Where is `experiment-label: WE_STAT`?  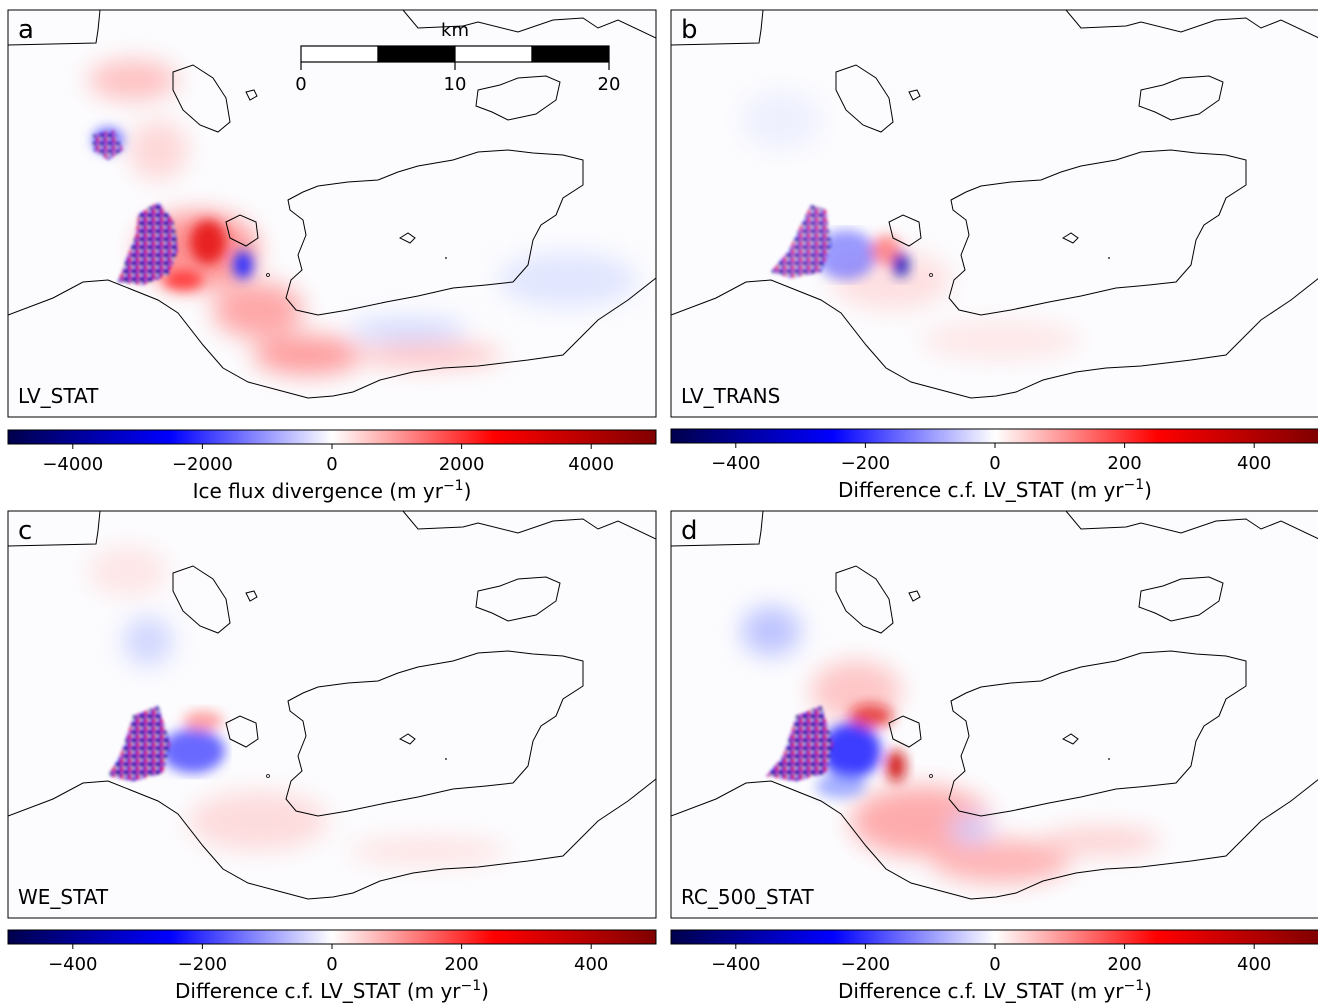 experiment-label: WE_STAT is located at coordinates (63, 897).